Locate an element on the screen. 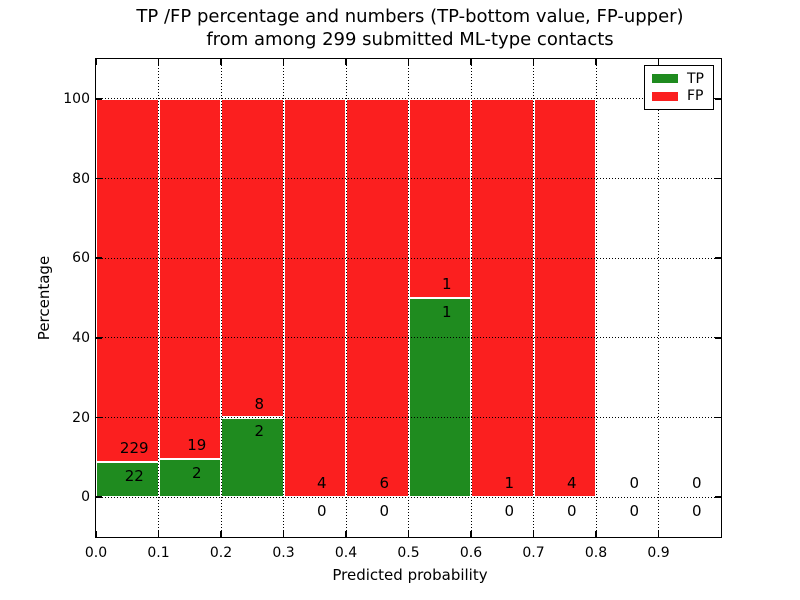  tp-swatch-icon is located at coordinates (665, 79).